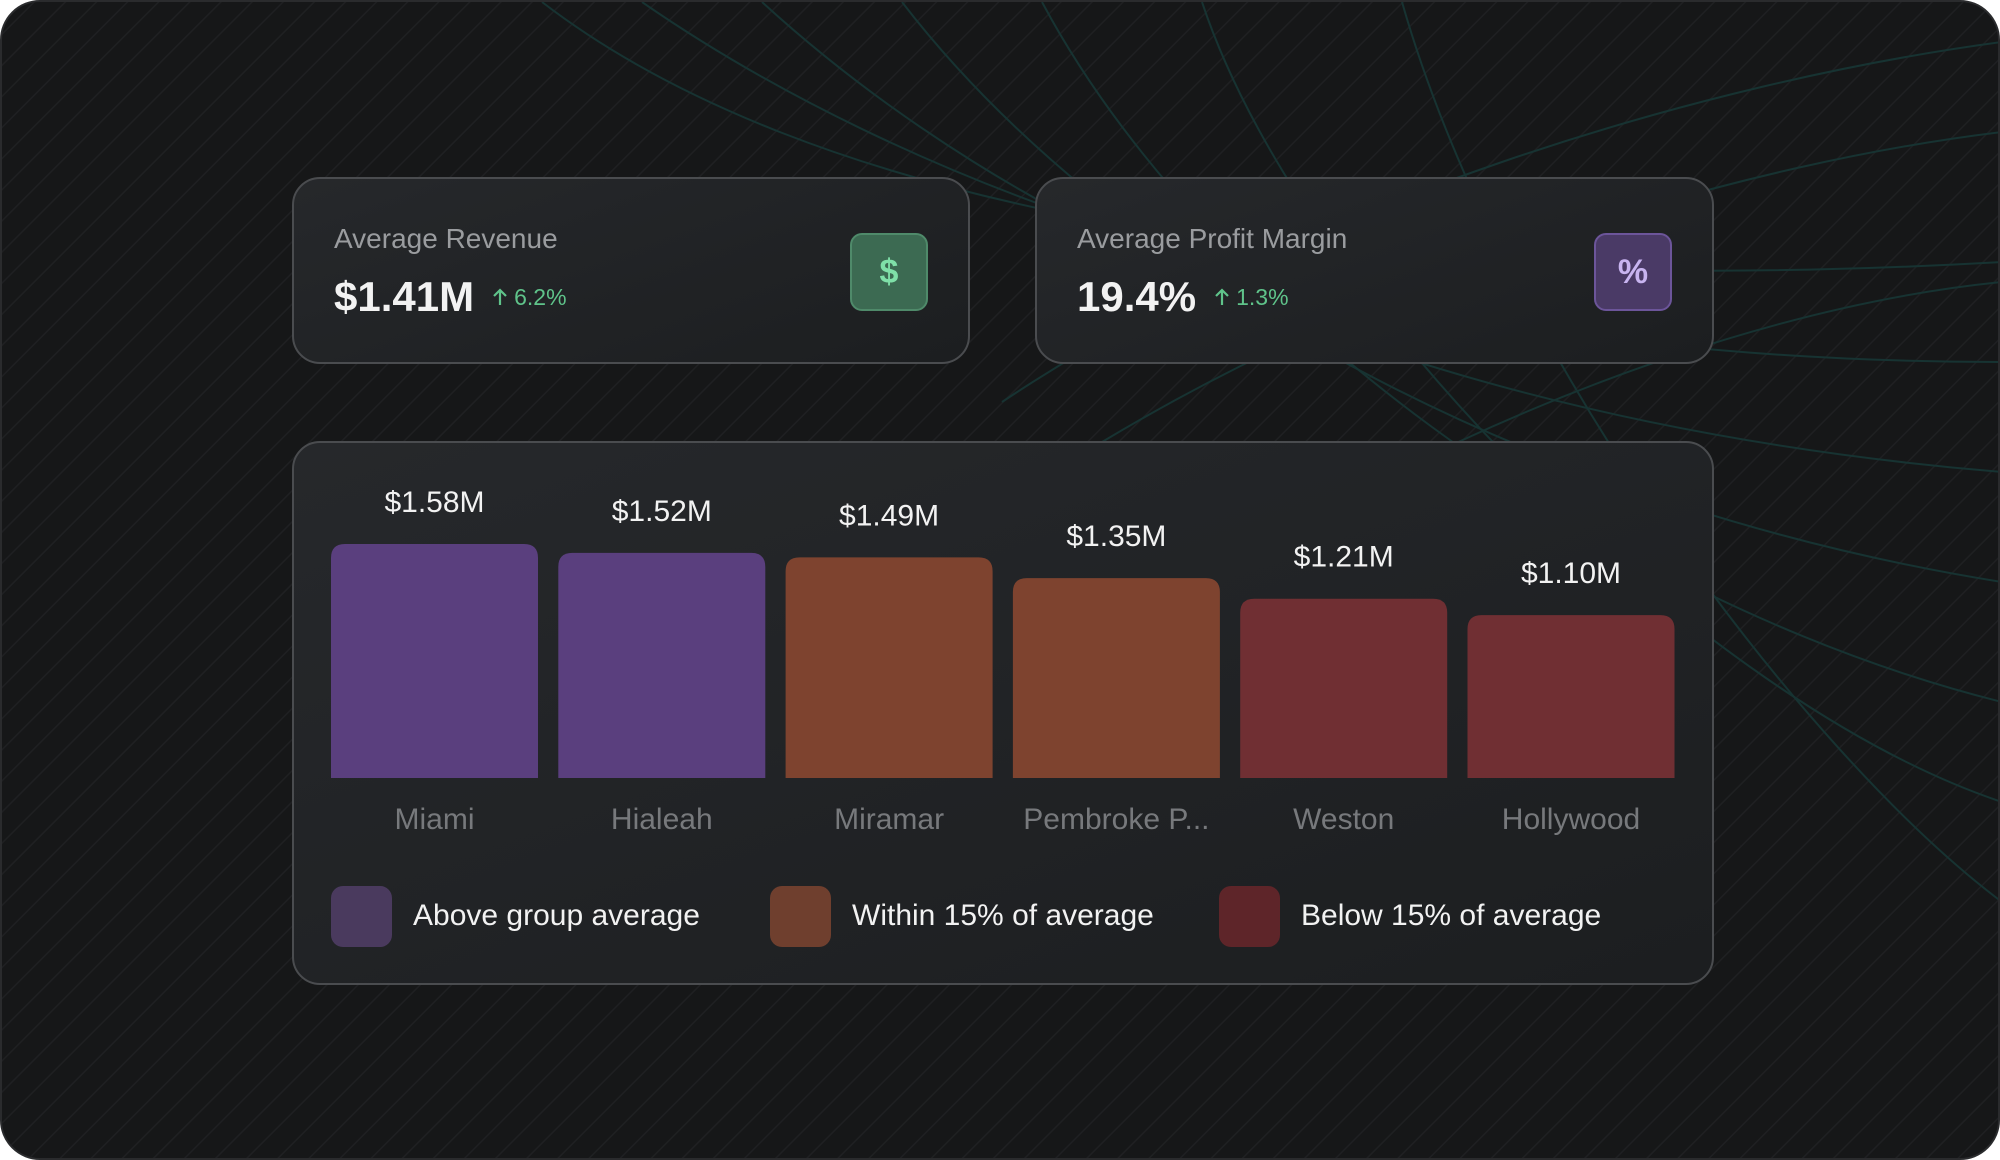 The width and height of the screenshot is (2000, 1160). I want to click on category-label: Miami, so click(435, 819).